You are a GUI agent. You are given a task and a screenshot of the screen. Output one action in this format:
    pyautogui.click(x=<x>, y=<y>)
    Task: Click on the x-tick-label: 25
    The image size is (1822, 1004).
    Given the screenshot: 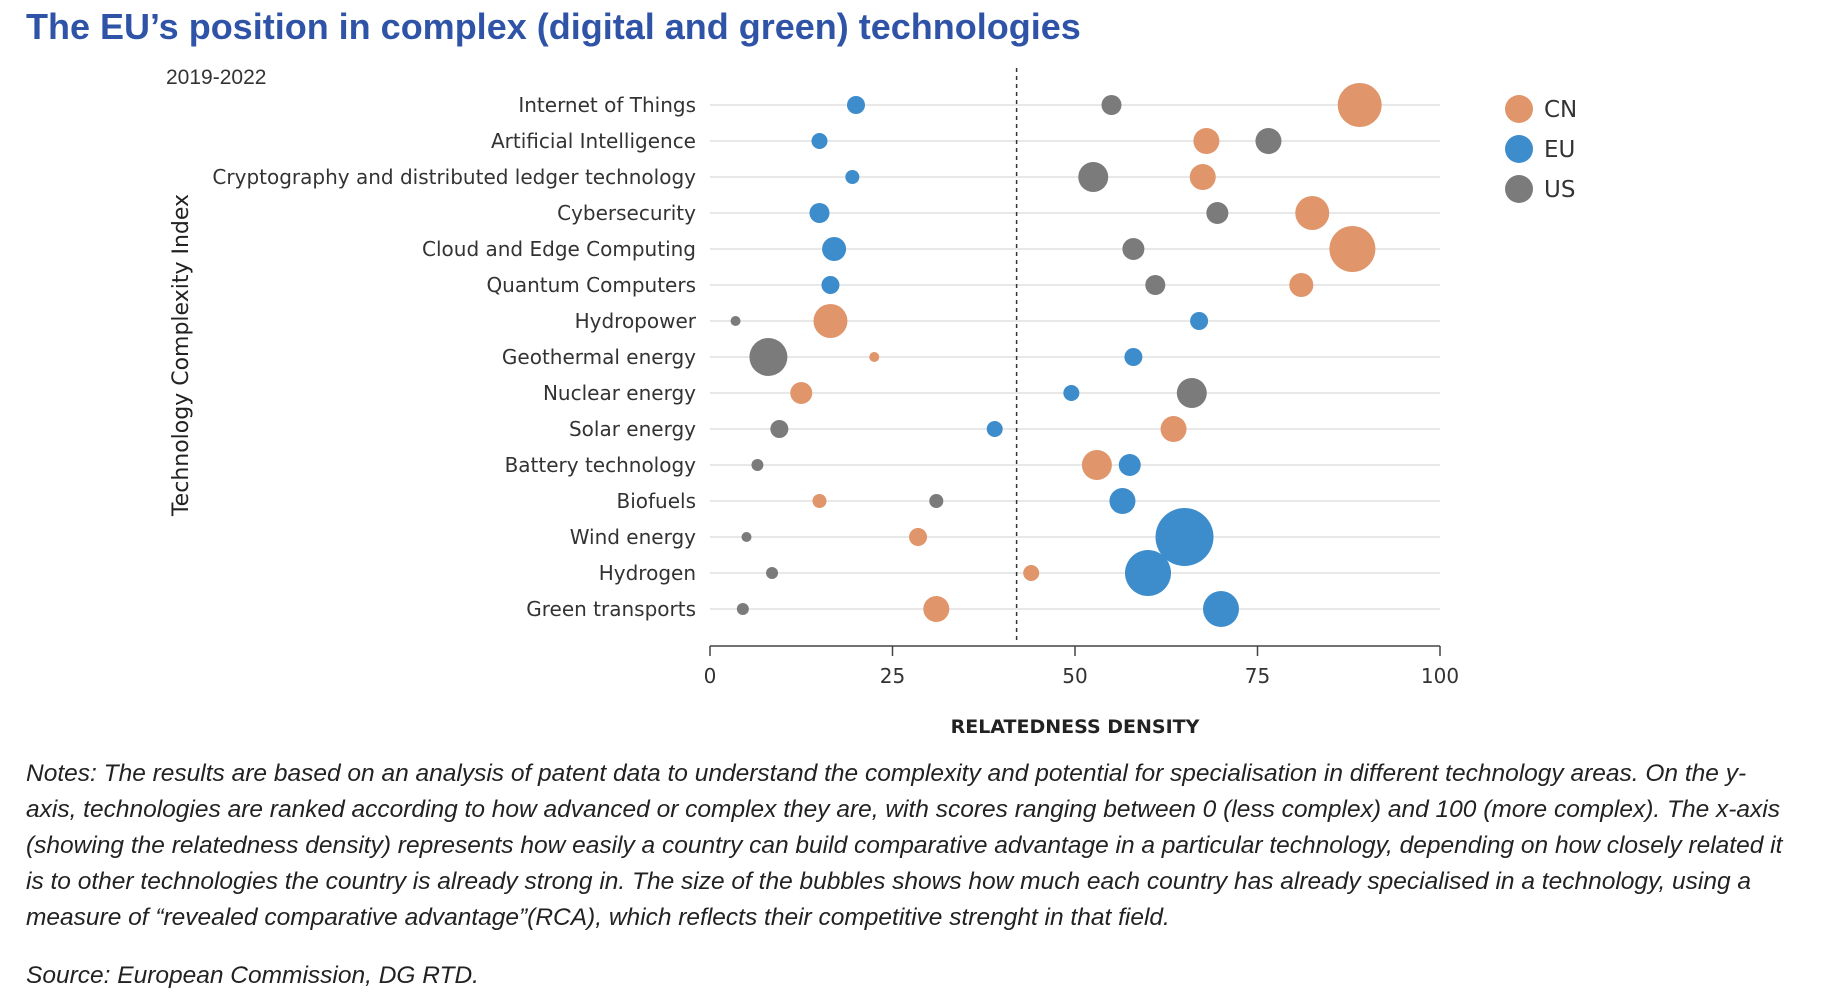 What is the action you would take?
    pyautogui.click(x=892, y=676)
    